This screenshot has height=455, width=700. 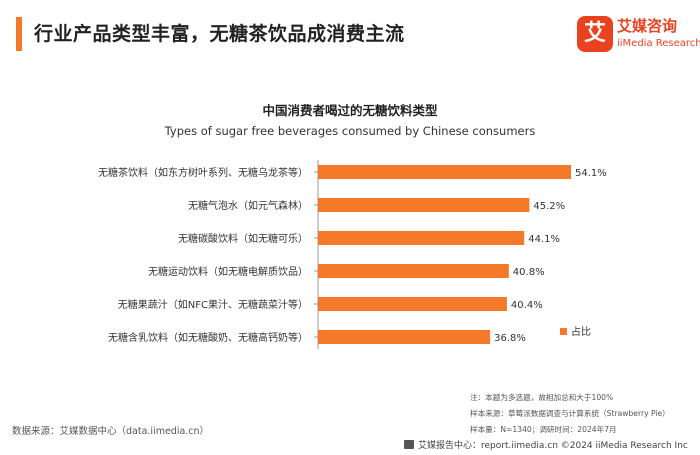 What do you see at coordinates (527, 305) in the screenshot?
I see `value-label: 40.4%` at bounding box center [527, 305].